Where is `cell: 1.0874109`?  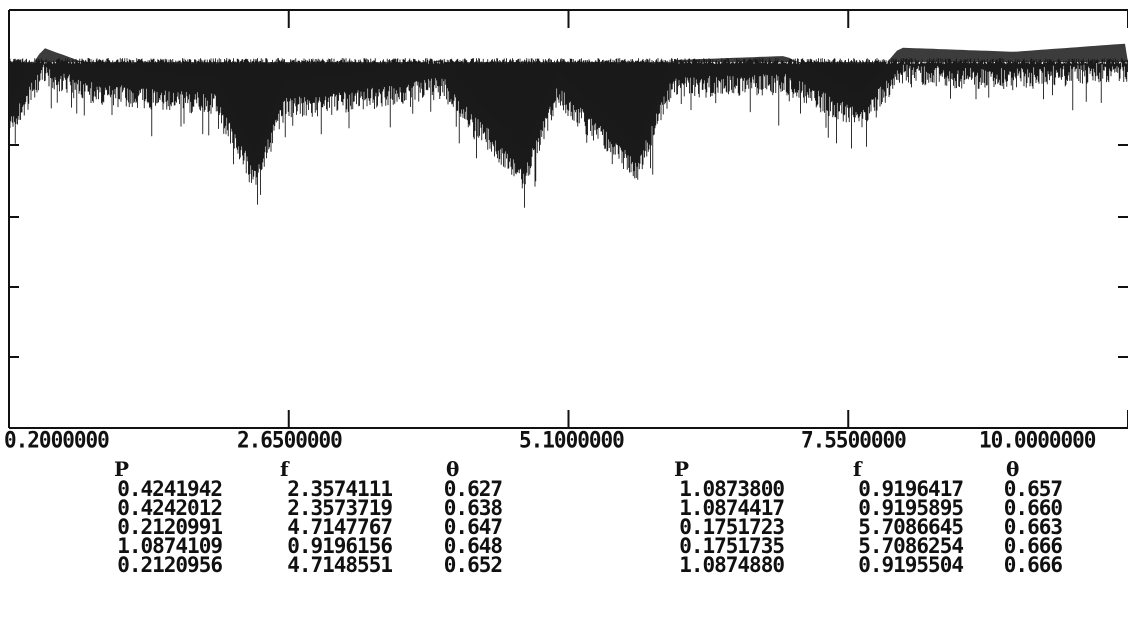
cell: 1.0874109 is located at coordinates (170, 546).